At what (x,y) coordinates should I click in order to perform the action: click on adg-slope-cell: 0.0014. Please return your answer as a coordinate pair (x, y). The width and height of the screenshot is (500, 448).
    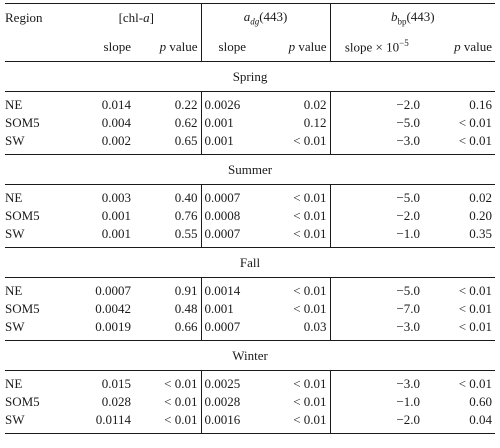
    Looking at the image, I should click on (232, 291).